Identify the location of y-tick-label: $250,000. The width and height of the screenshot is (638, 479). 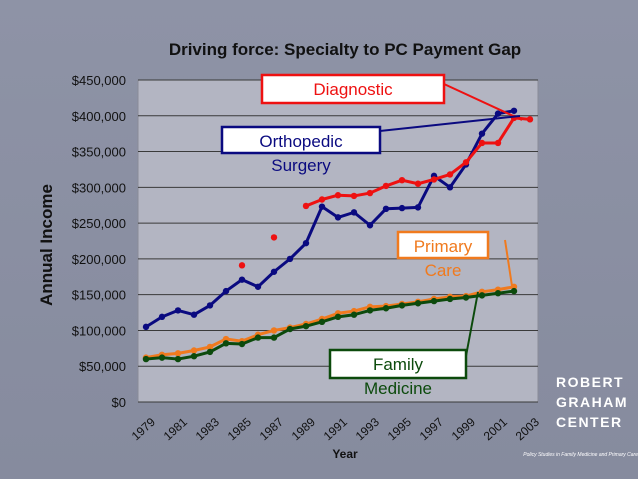
(99, 223).